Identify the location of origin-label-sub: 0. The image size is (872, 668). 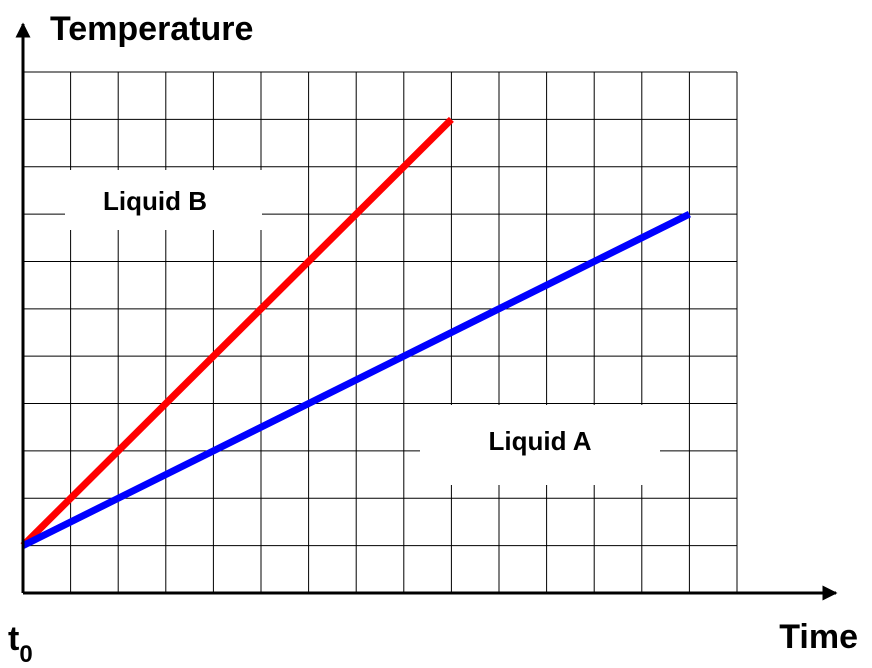
(25, 654).